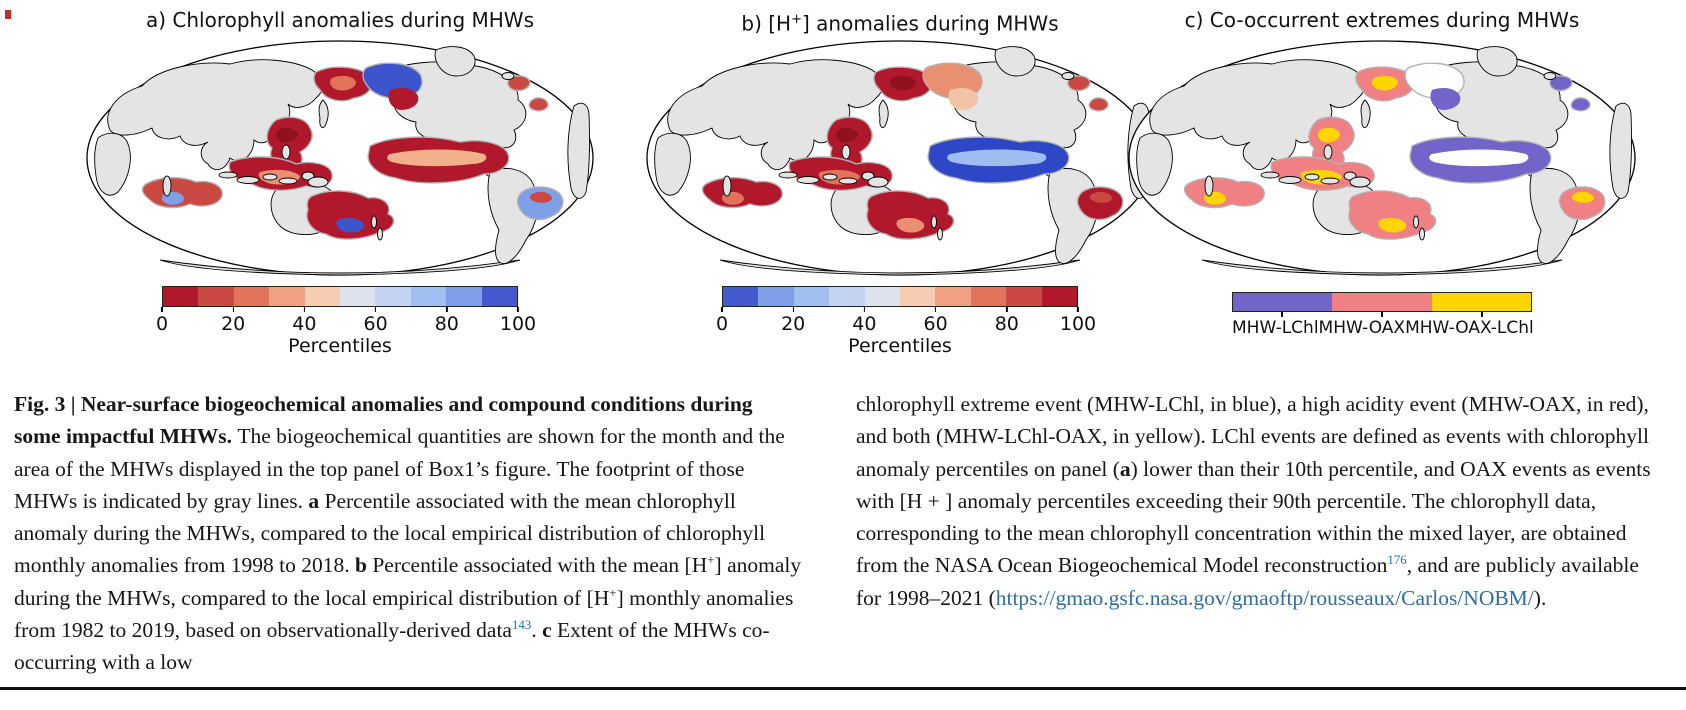 This screenshot has height=710, width=1686. I want to click on reference-link: 176, so click(1397, 560).